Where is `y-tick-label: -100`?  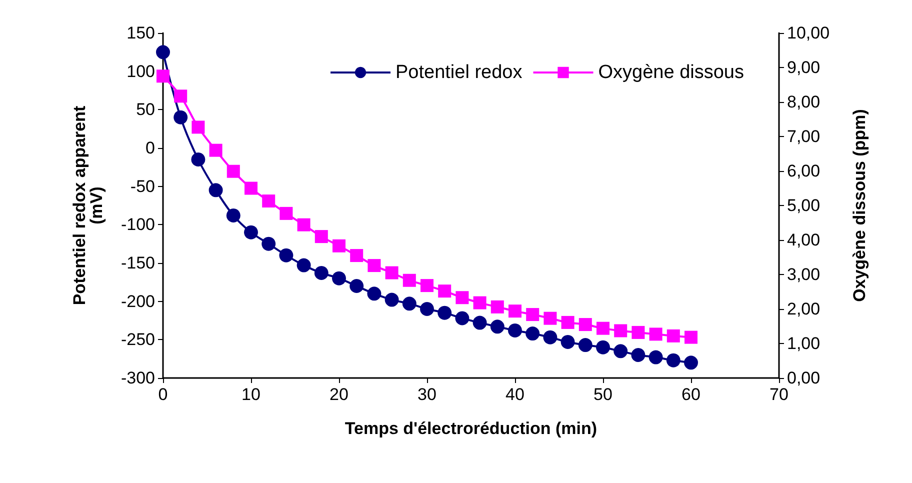
y-tick-label: -100 is located at coordinates (137, 224).